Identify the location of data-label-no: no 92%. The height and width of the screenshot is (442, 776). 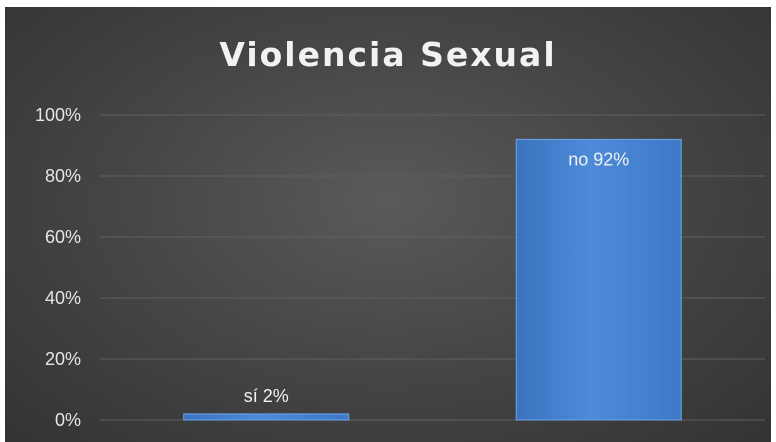
(598, 159).